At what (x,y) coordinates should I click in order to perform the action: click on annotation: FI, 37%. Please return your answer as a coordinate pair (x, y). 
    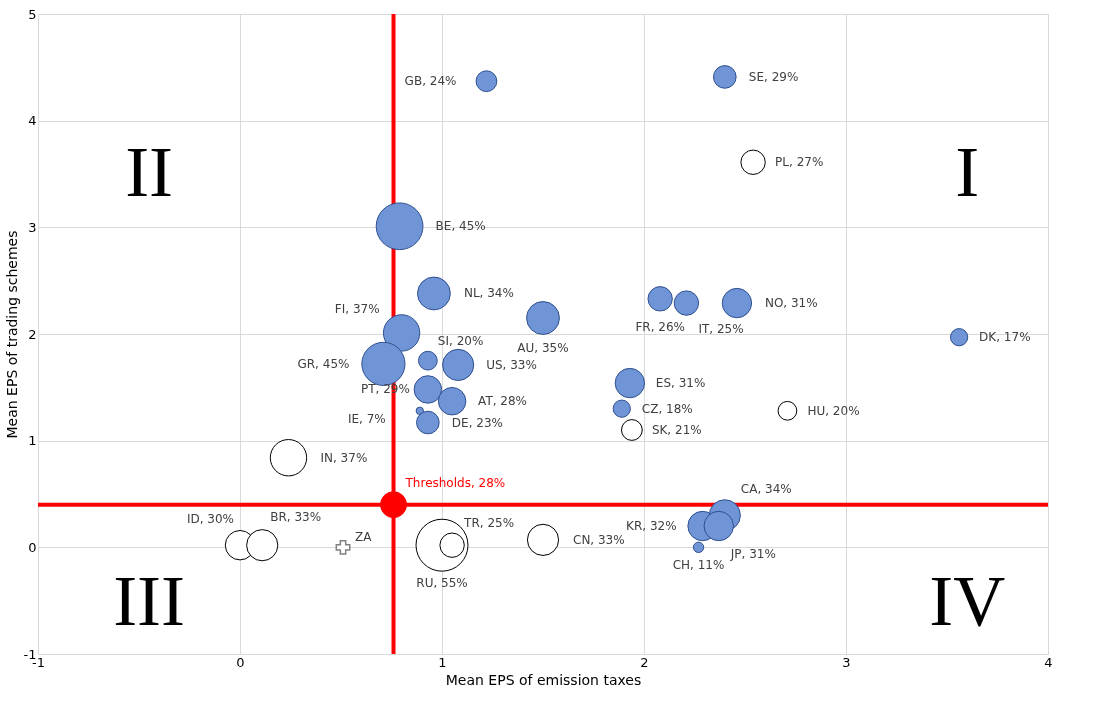
    Looking at the image, I should click on (357, 308).